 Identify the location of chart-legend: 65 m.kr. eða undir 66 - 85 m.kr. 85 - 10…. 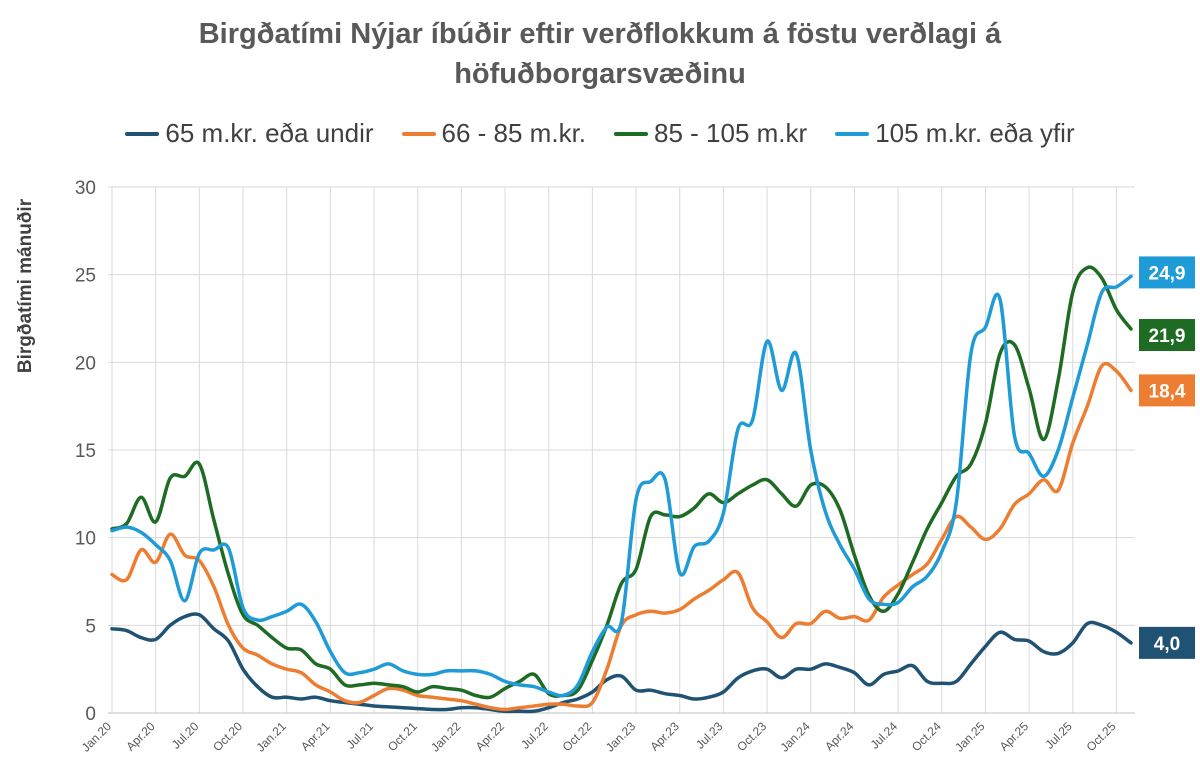
(600, 133).